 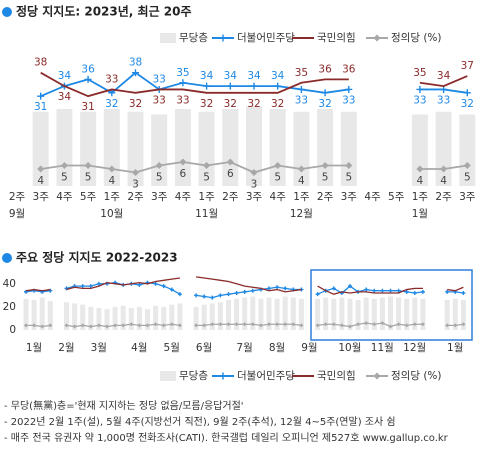 What do you see at coordinates (391, 305) in the screenshot?
I see `highlight-box` at bounding box center [391, 305].